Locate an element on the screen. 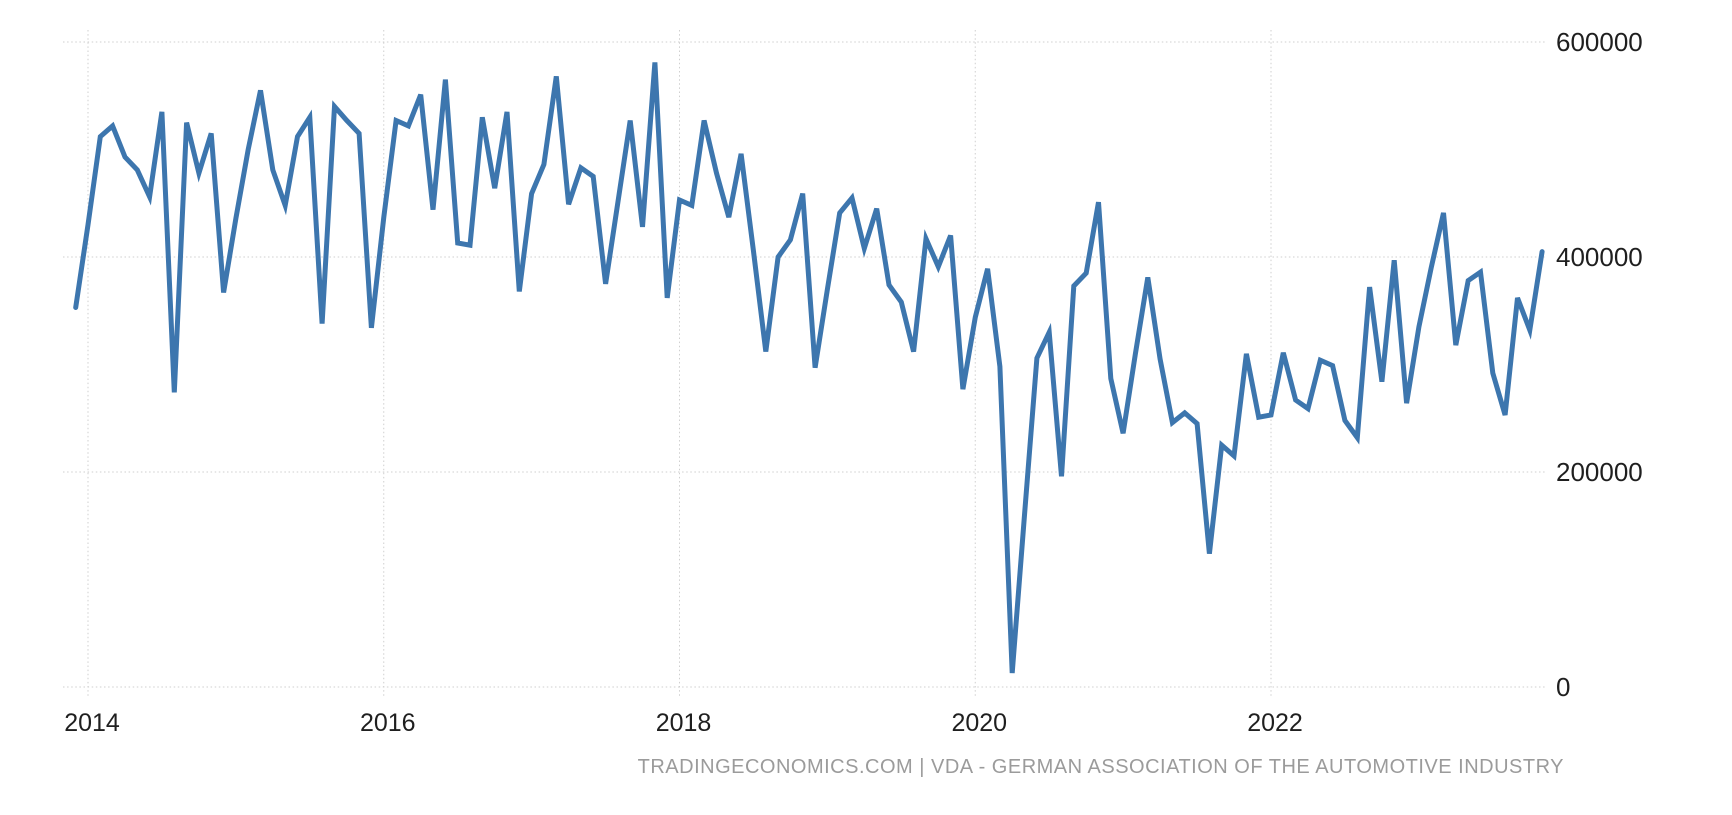 The image size is (1732, 815). x-tick-label: 2014 is located at coordinates (92, 723).